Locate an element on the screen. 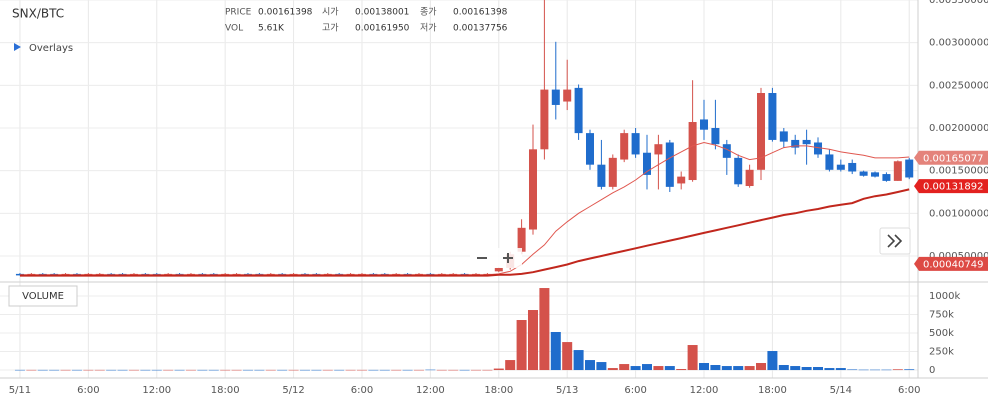  price-tag-label: 0.00165077 is located at coordinates (953, 158).